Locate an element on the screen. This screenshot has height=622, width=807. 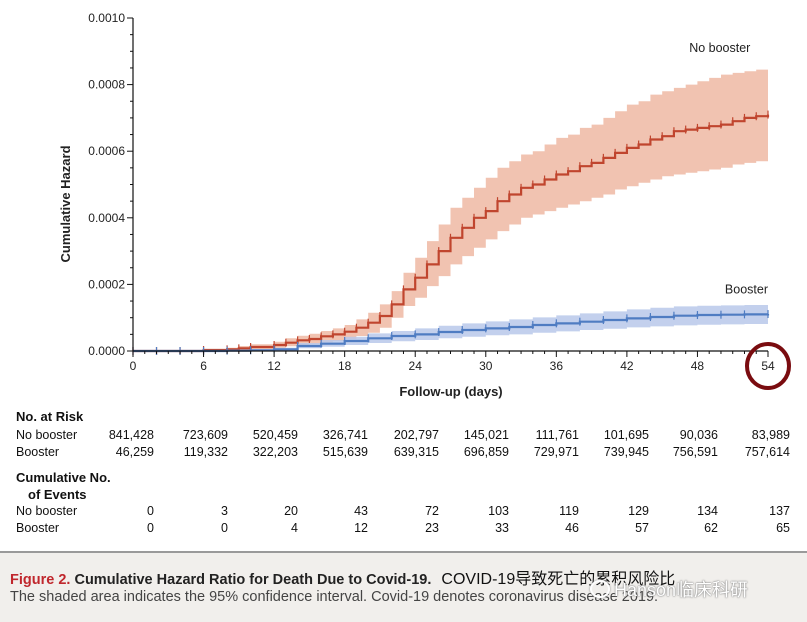
y-tick-label: 0.0004 is located at coordinates (106, 218).